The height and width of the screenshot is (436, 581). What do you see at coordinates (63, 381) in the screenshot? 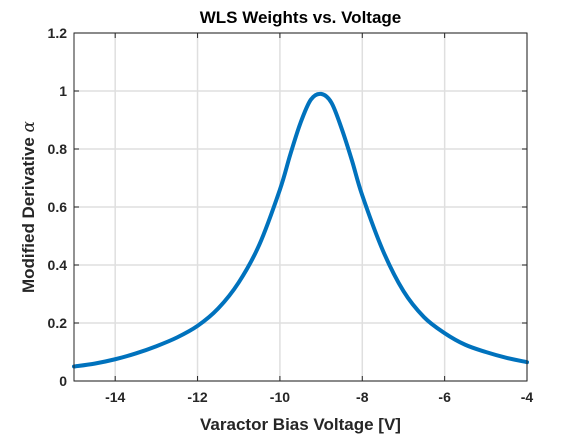
I see `y-tick-label: 0` at bounding box center [63, 381].